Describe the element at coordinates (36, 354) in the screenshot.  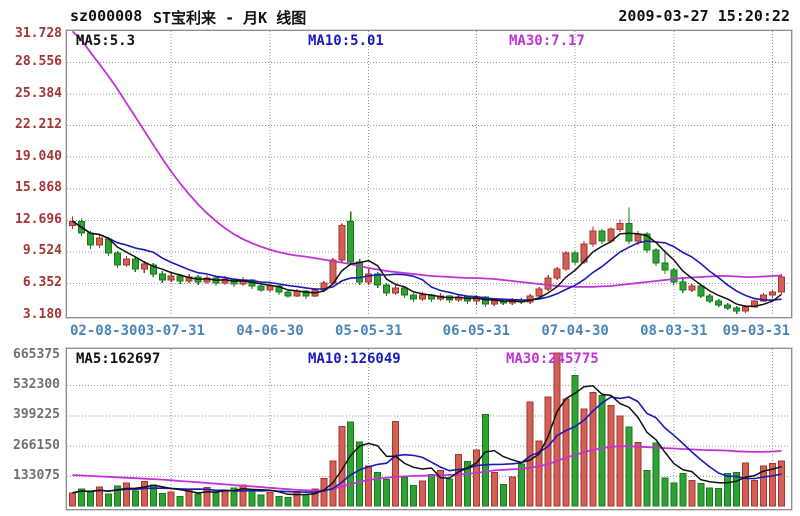
I see `volume-tick-label: 665375` at that location.